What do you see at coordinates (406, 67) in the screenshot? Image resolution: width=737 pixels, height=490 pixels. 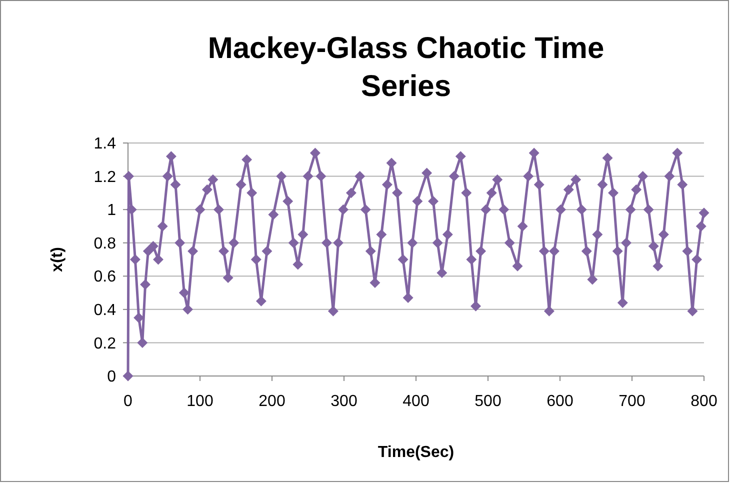 I see `chart-title: Mackey-Glass Chaotic Time Series` at bounding box center [406, 67].